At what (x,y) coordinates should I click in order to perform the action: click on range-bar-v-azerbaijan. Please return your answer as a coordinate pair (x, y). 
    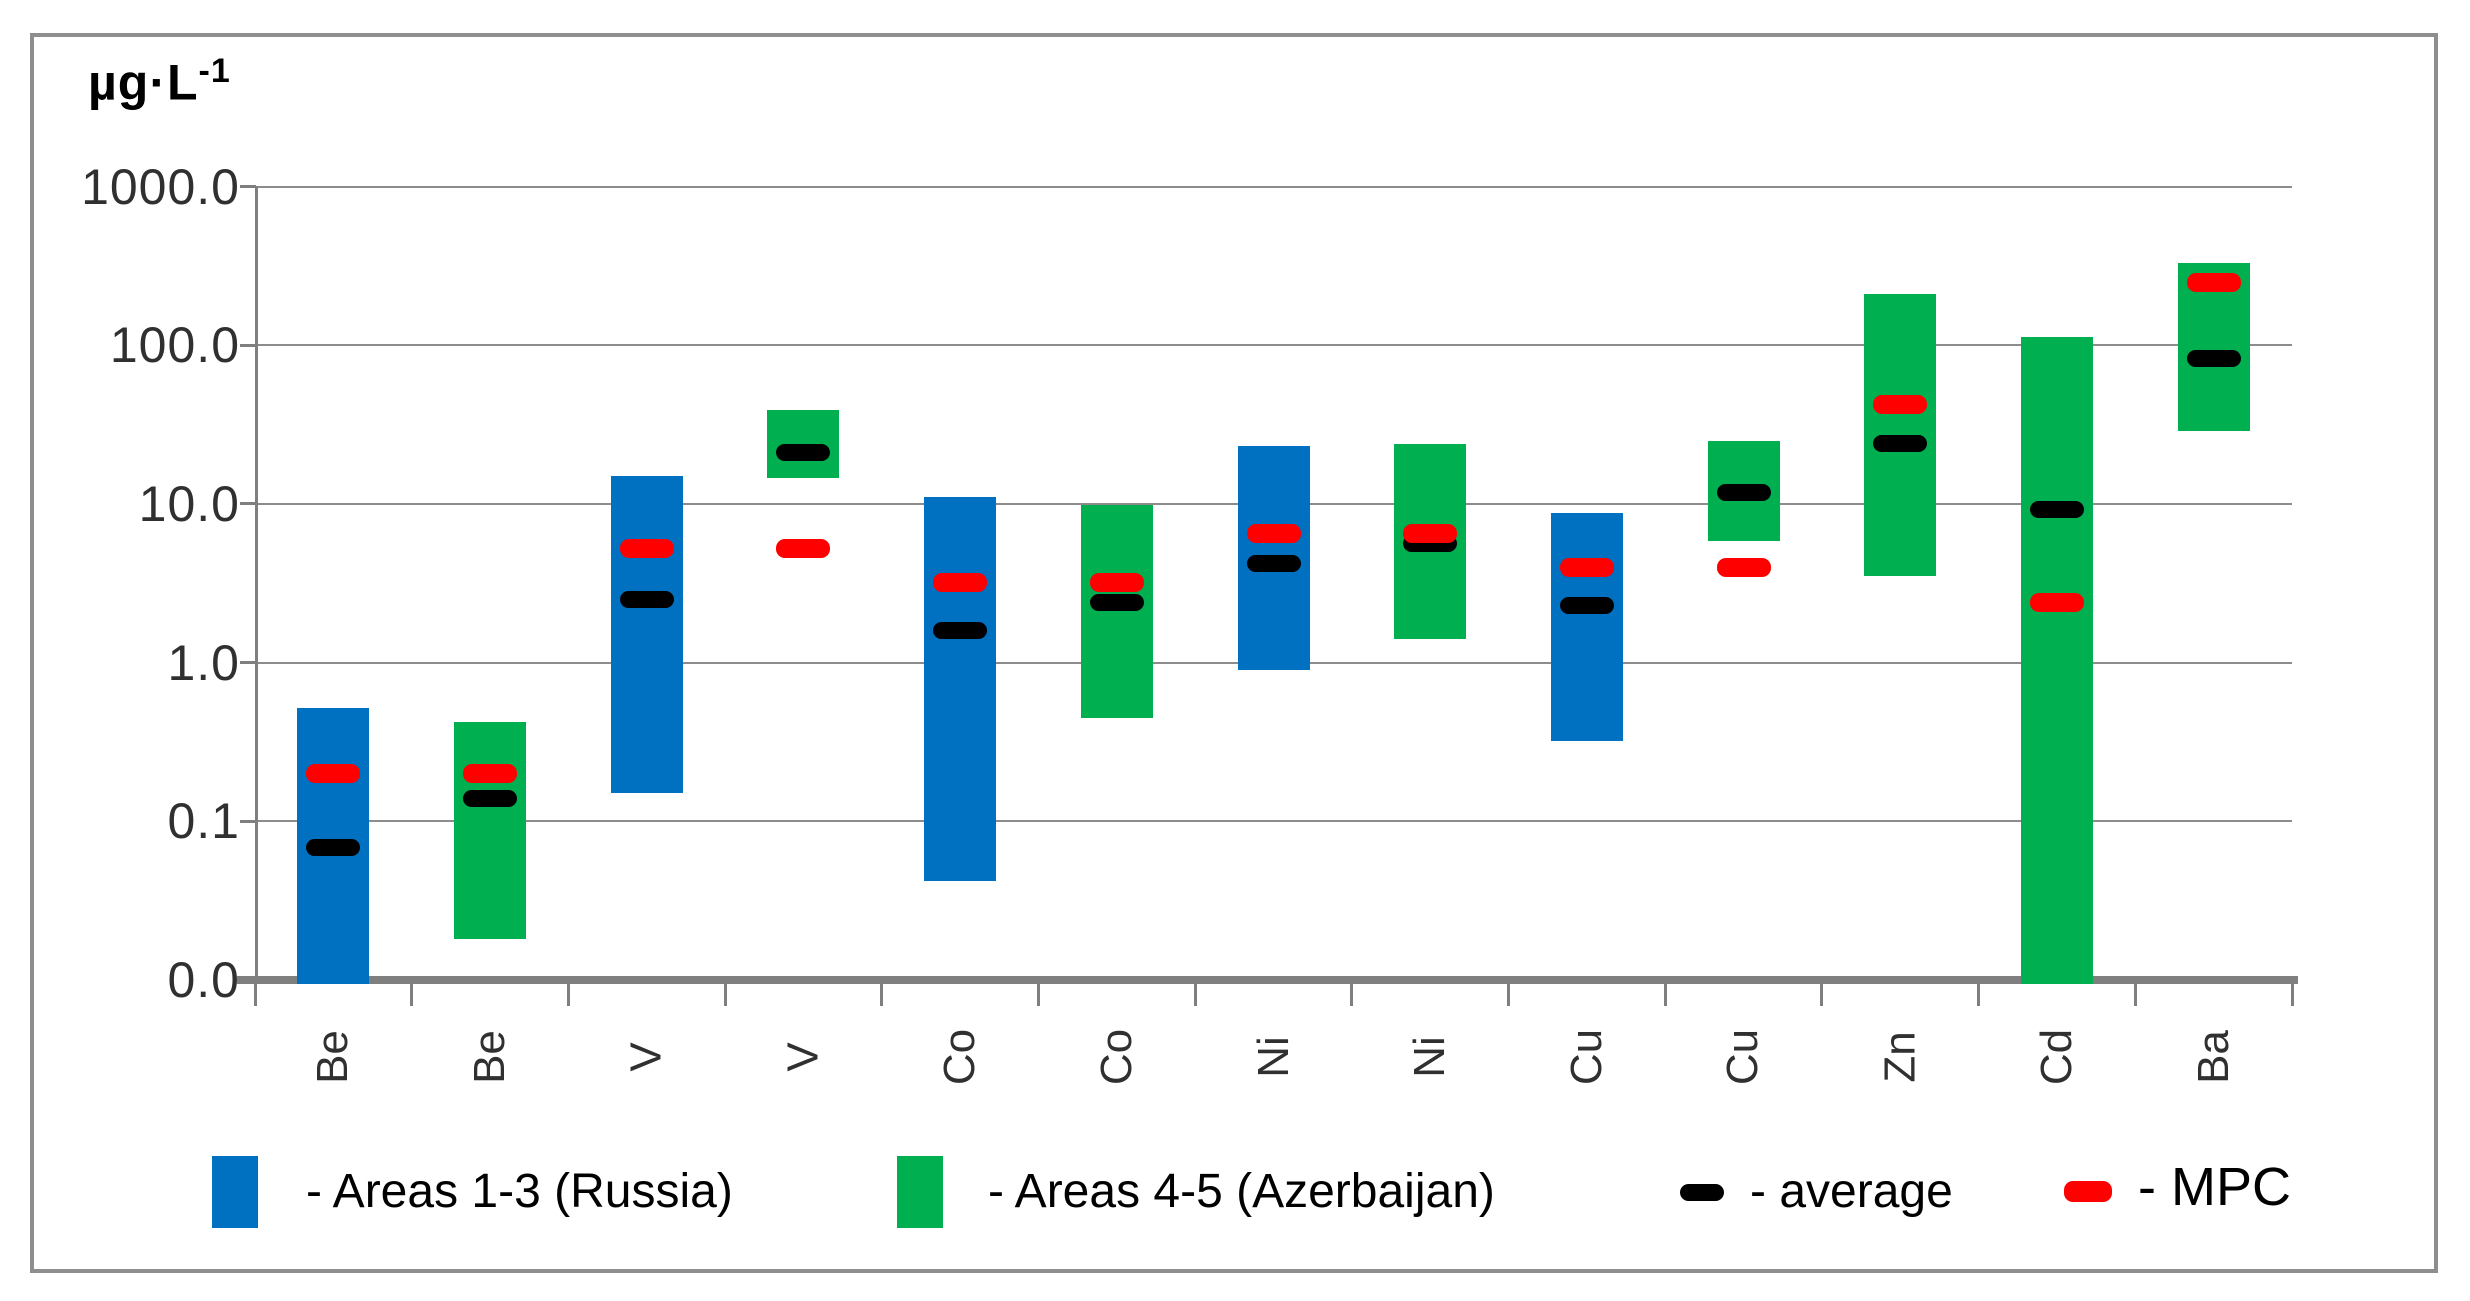
    Looking at the image, I should click on (803, 444).